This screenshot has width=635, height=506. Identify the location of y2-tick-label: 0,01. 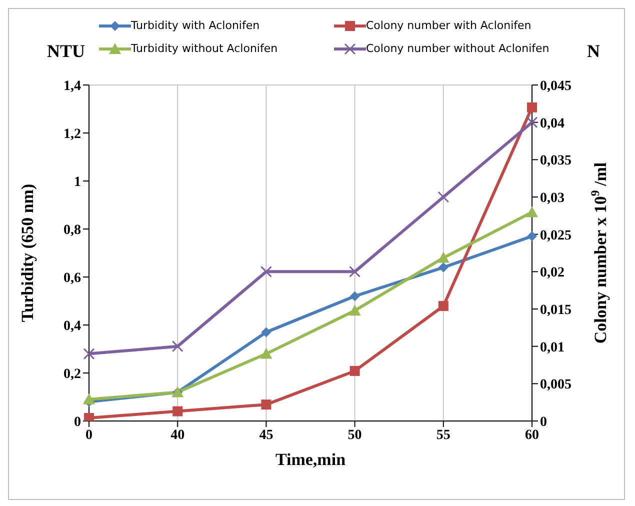
(552, 348).